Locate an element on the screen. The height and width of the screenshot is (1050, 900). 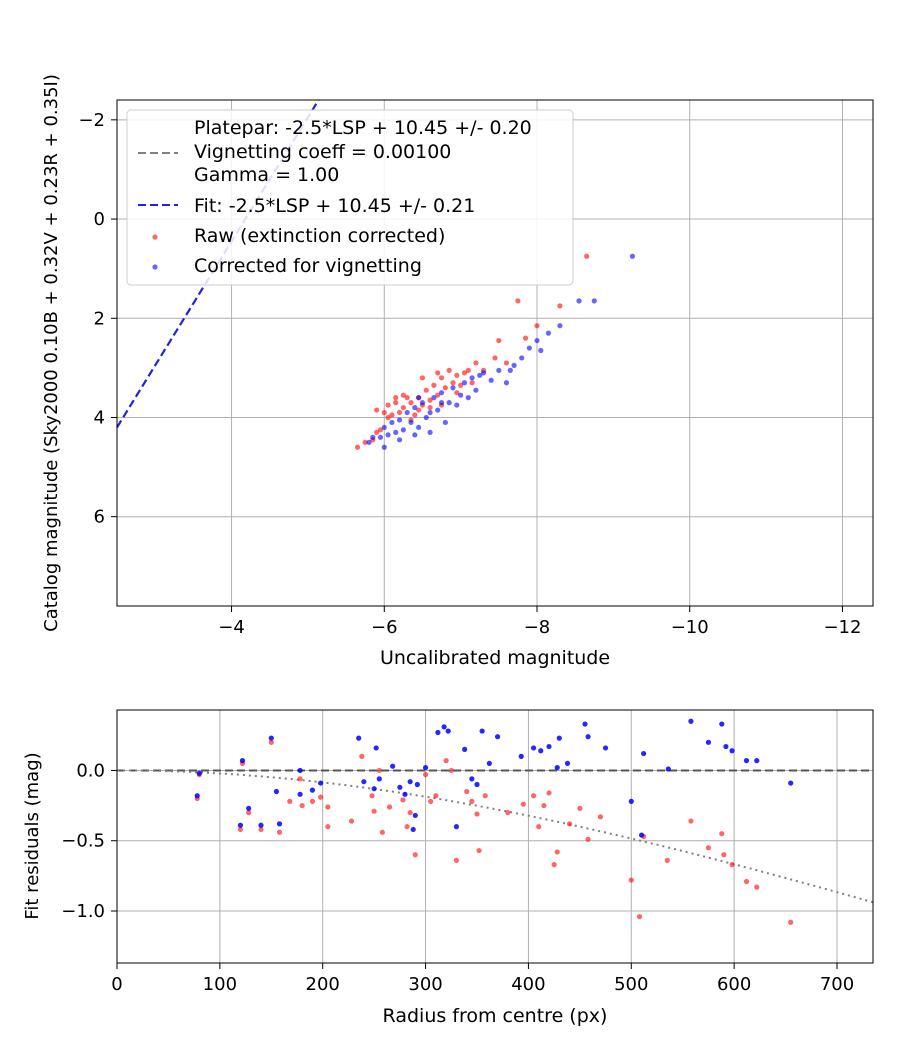
bottom-x-tick-label: 600 is located at coordinates (734, 984).